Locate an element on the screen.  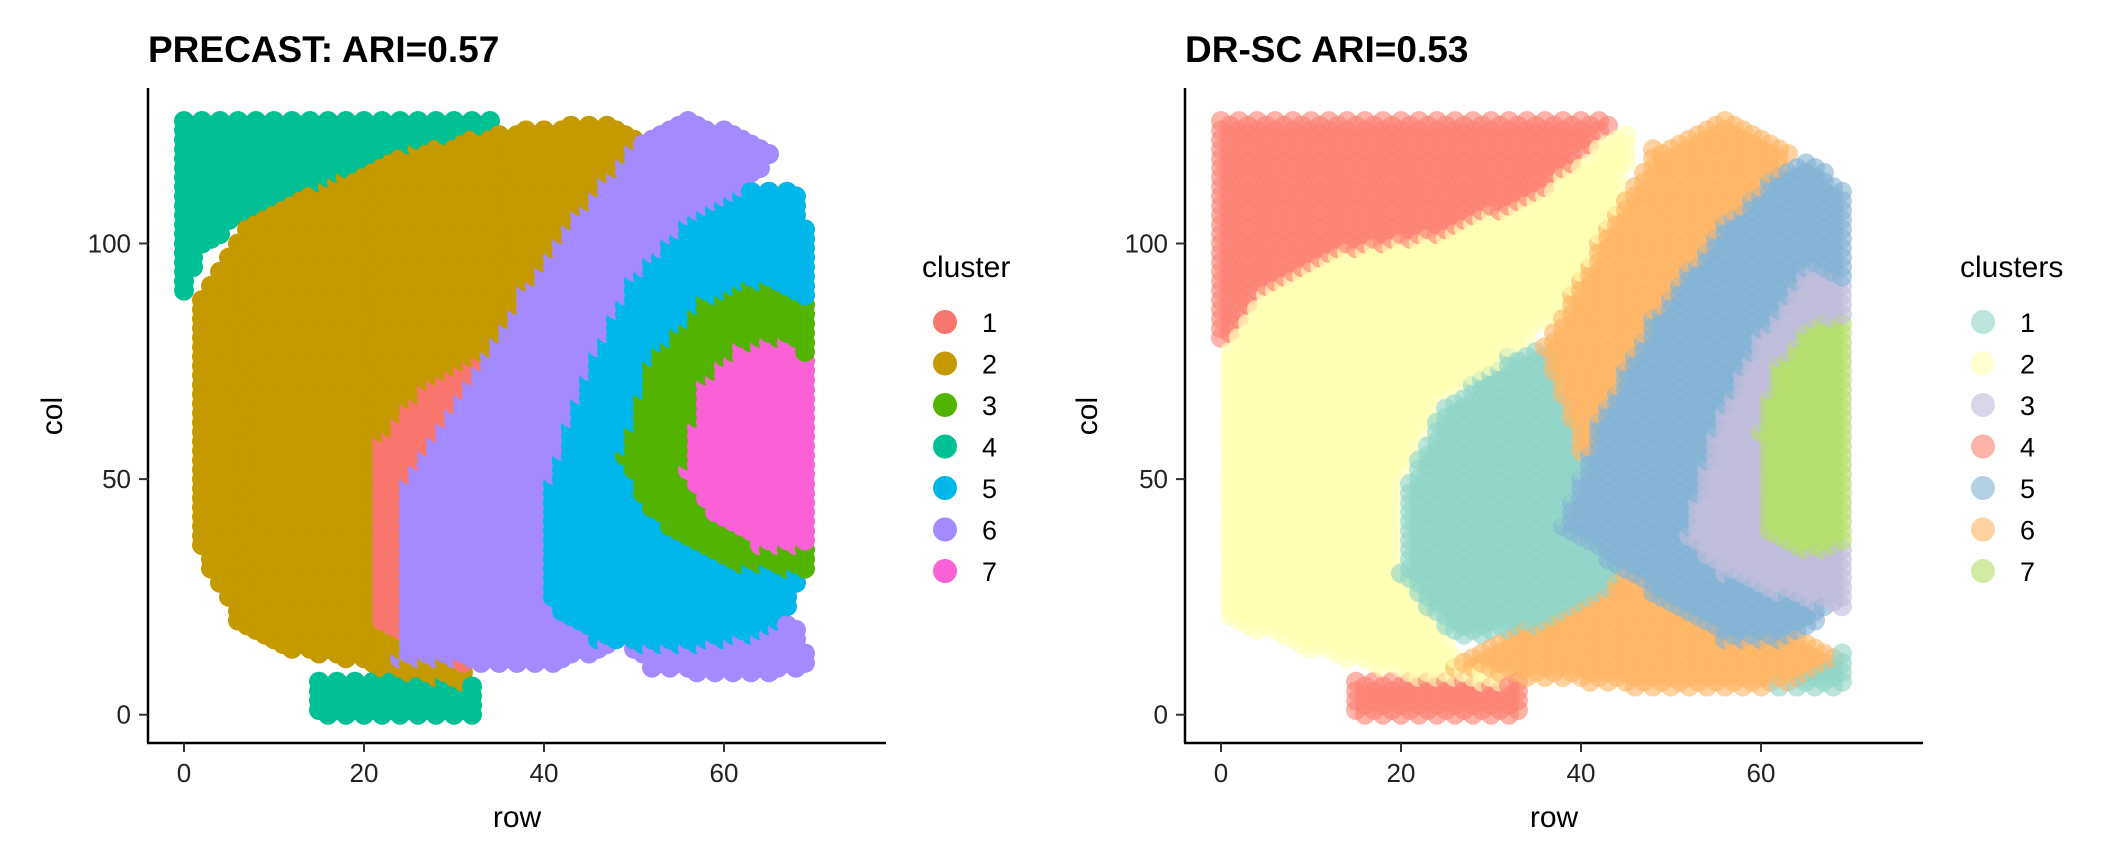
legend-label-7: 7 is located at coordinates (989, 572).